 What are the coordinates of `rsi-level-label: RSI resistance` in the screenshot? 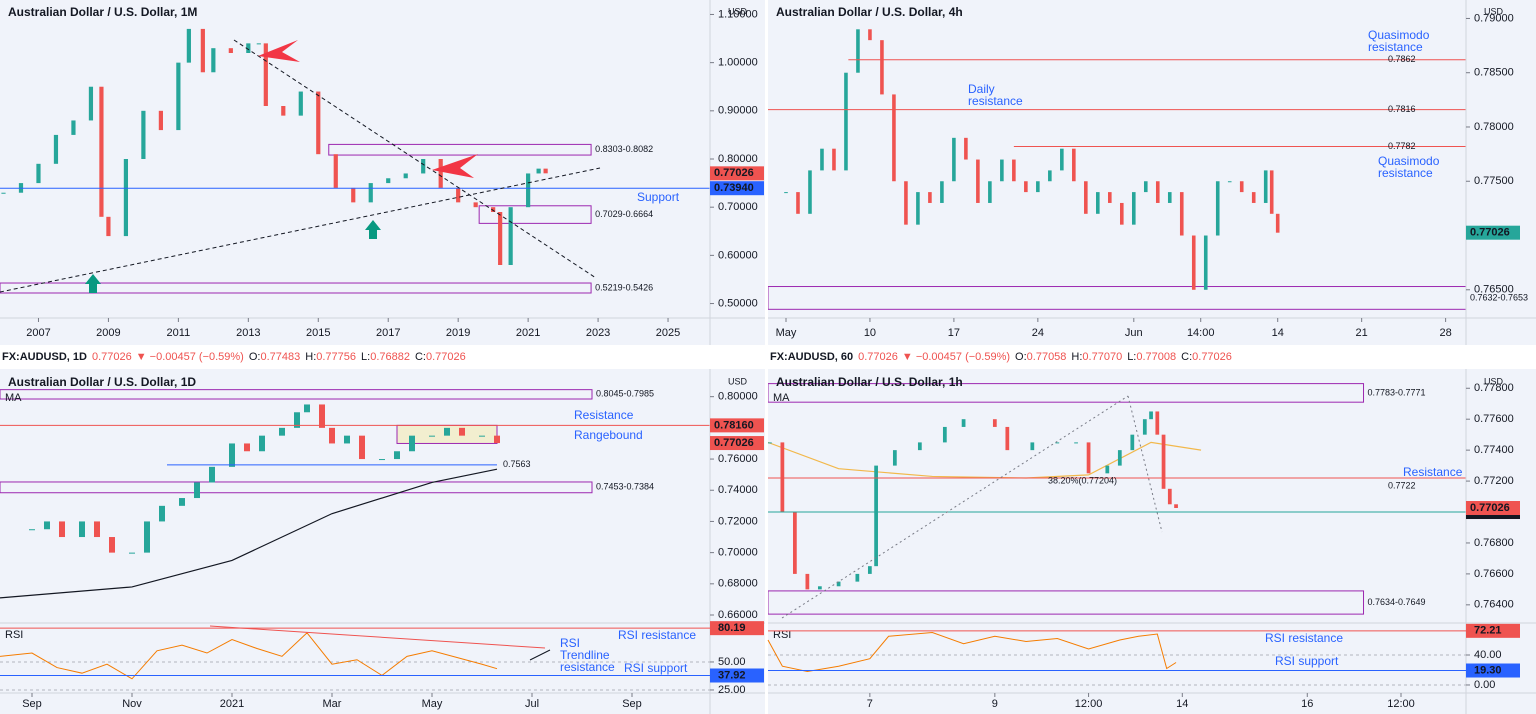 It's located at (1304, 638).